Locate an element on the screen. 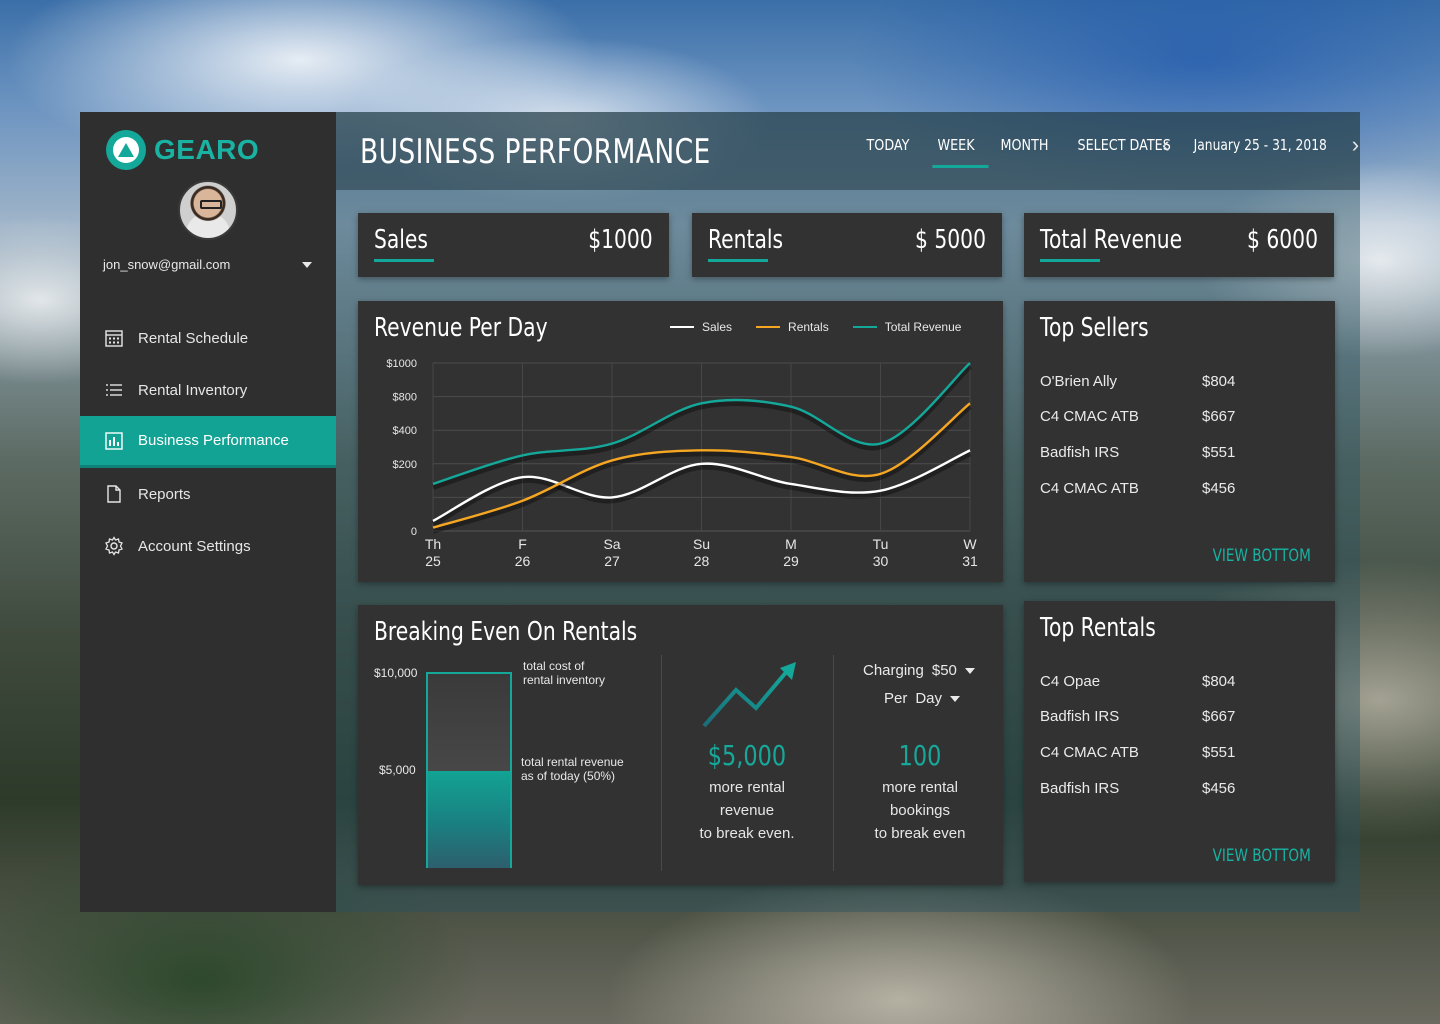 The height and width of the screenshot is (1024, 1440). charging-label: Charging is located at coordinates (893, 670).